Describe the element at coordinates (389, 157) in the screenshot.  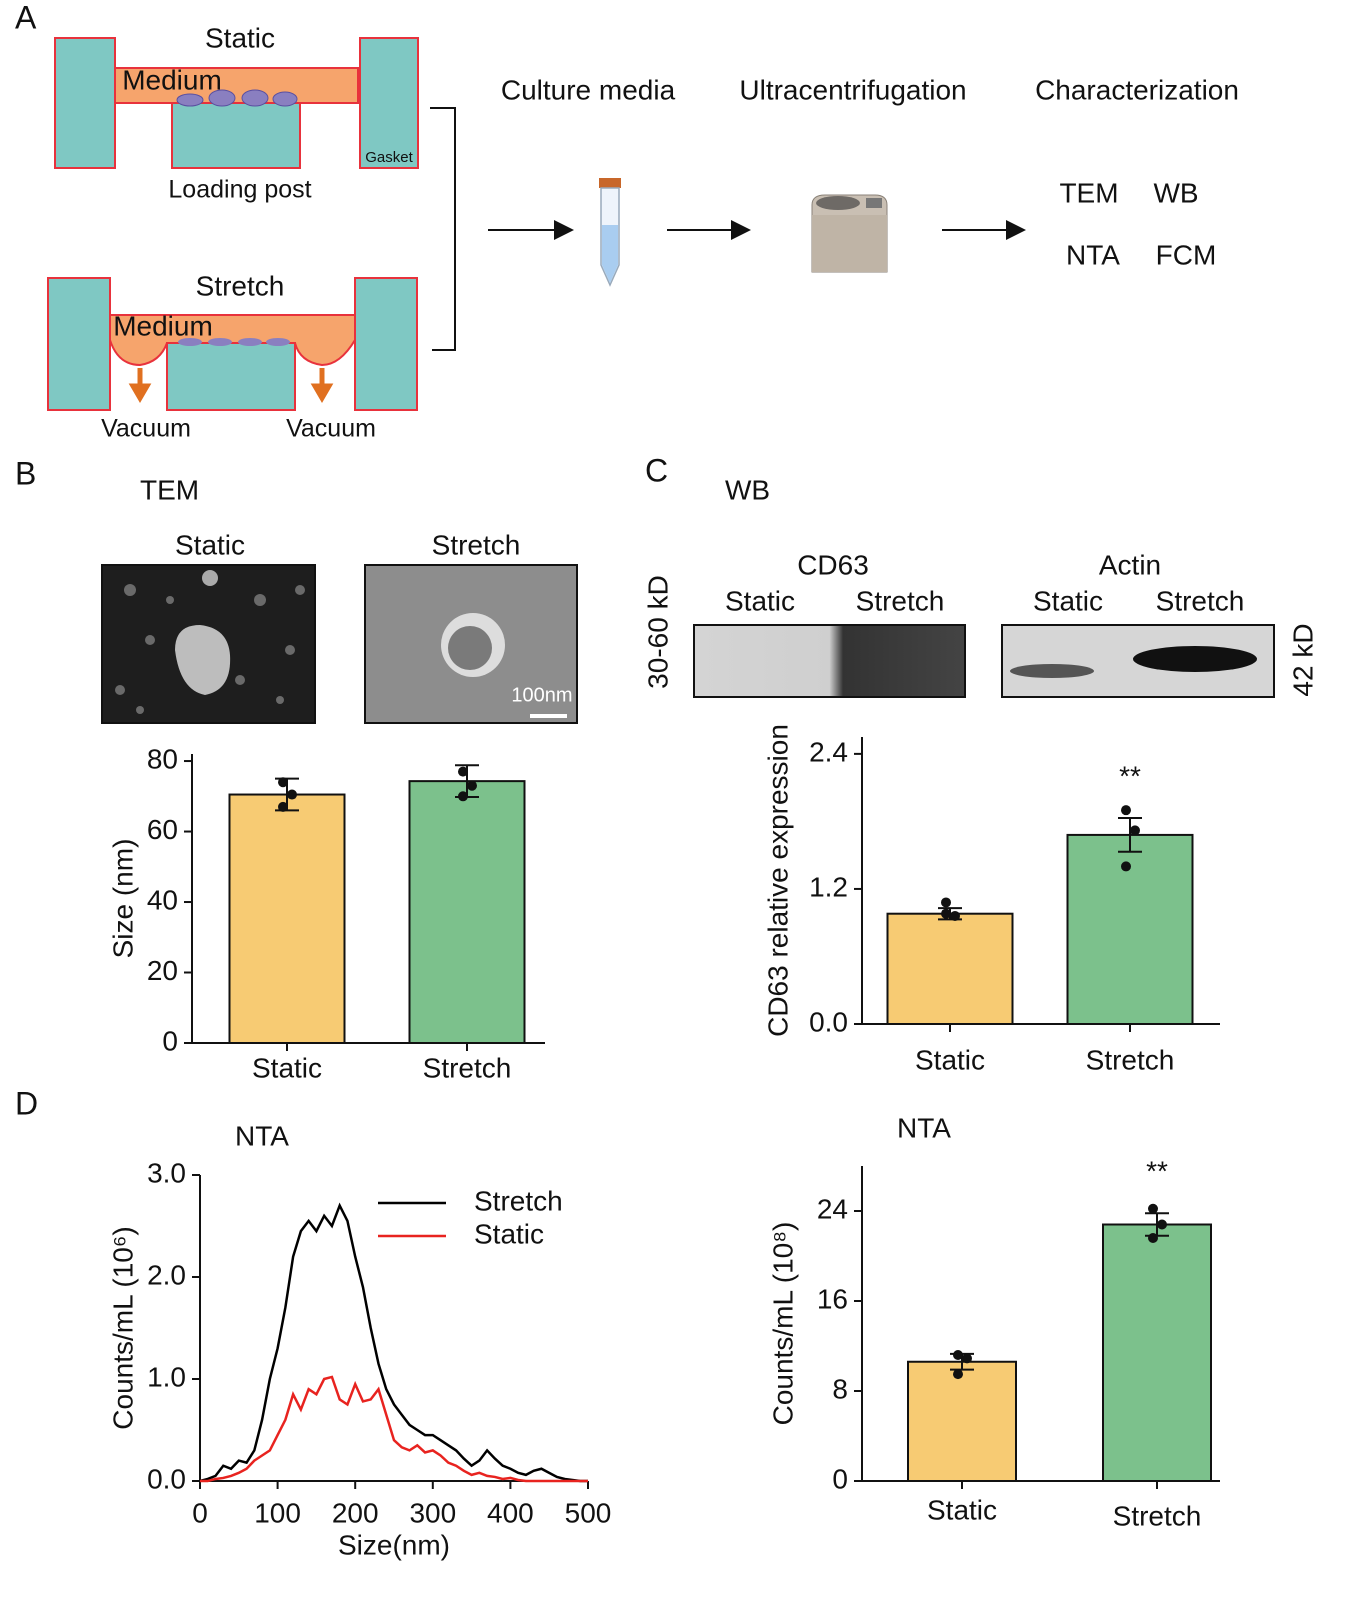
I see `label: Gasket` at that location.